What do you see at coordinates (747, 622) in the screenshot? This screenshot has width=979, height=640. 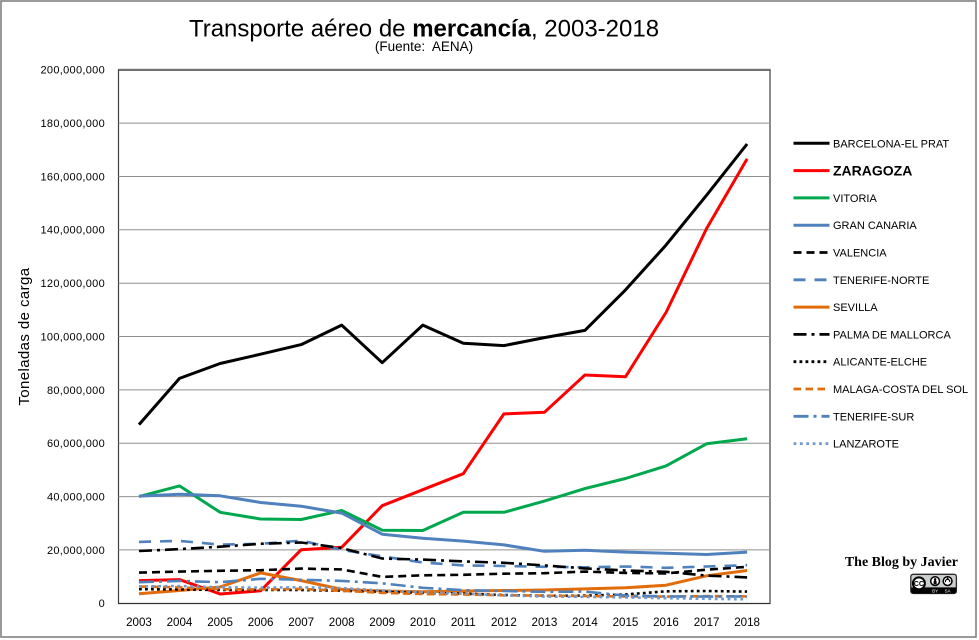 I see `svg-text: 2018` at bounding box center [747, 622].